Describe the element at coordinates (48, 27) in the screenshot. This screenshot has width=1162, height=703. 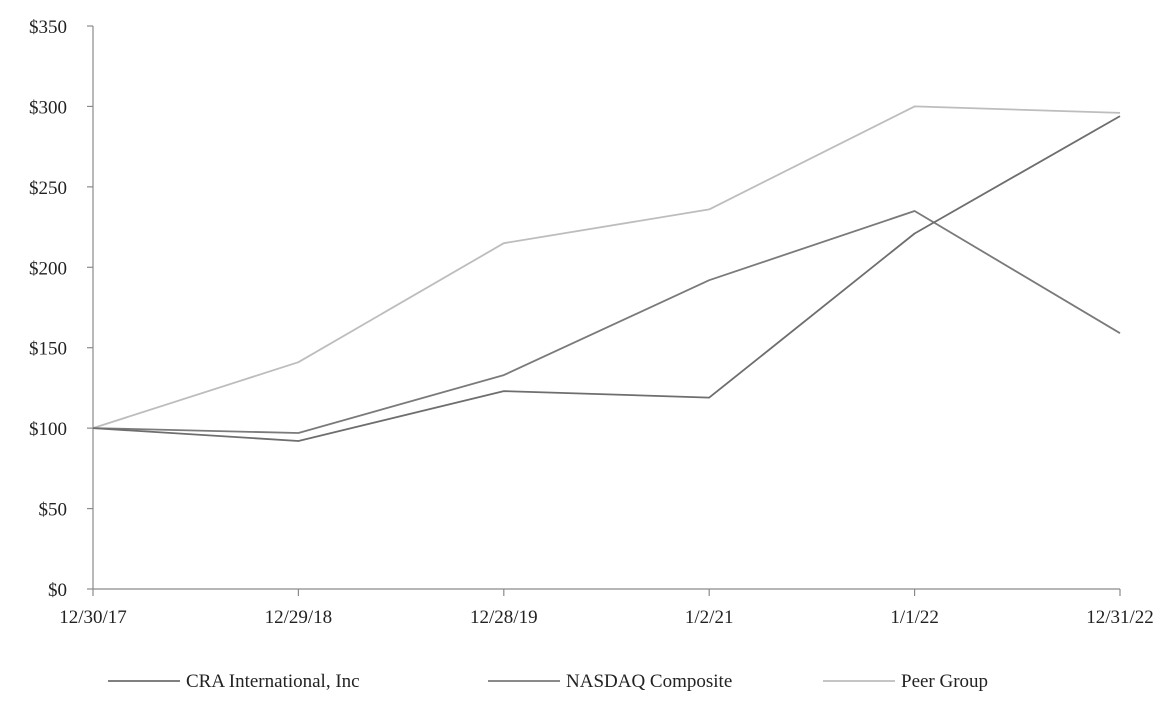
I see `y-tick-label: $350` at that location.